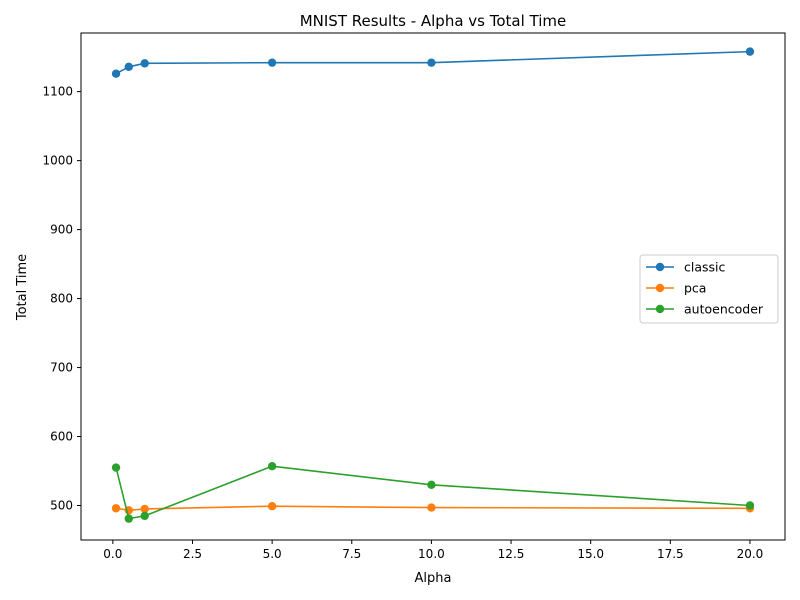  Describe the element at coordinates (724, 309) in the screenshot. I see `legend-label: autoencoder` at that location.